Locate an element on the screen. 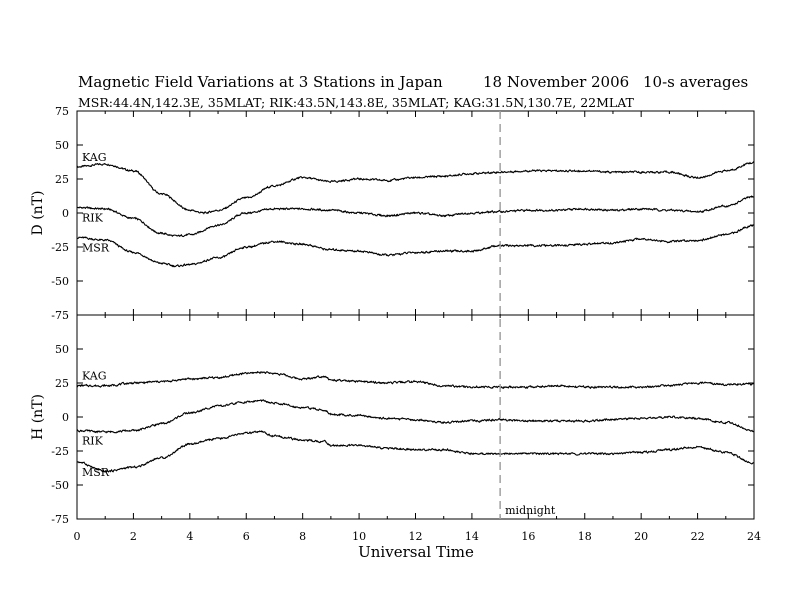 The width and height of the screenshot is (792, 612). panel-d-traces is located at coordinates (415, 214).